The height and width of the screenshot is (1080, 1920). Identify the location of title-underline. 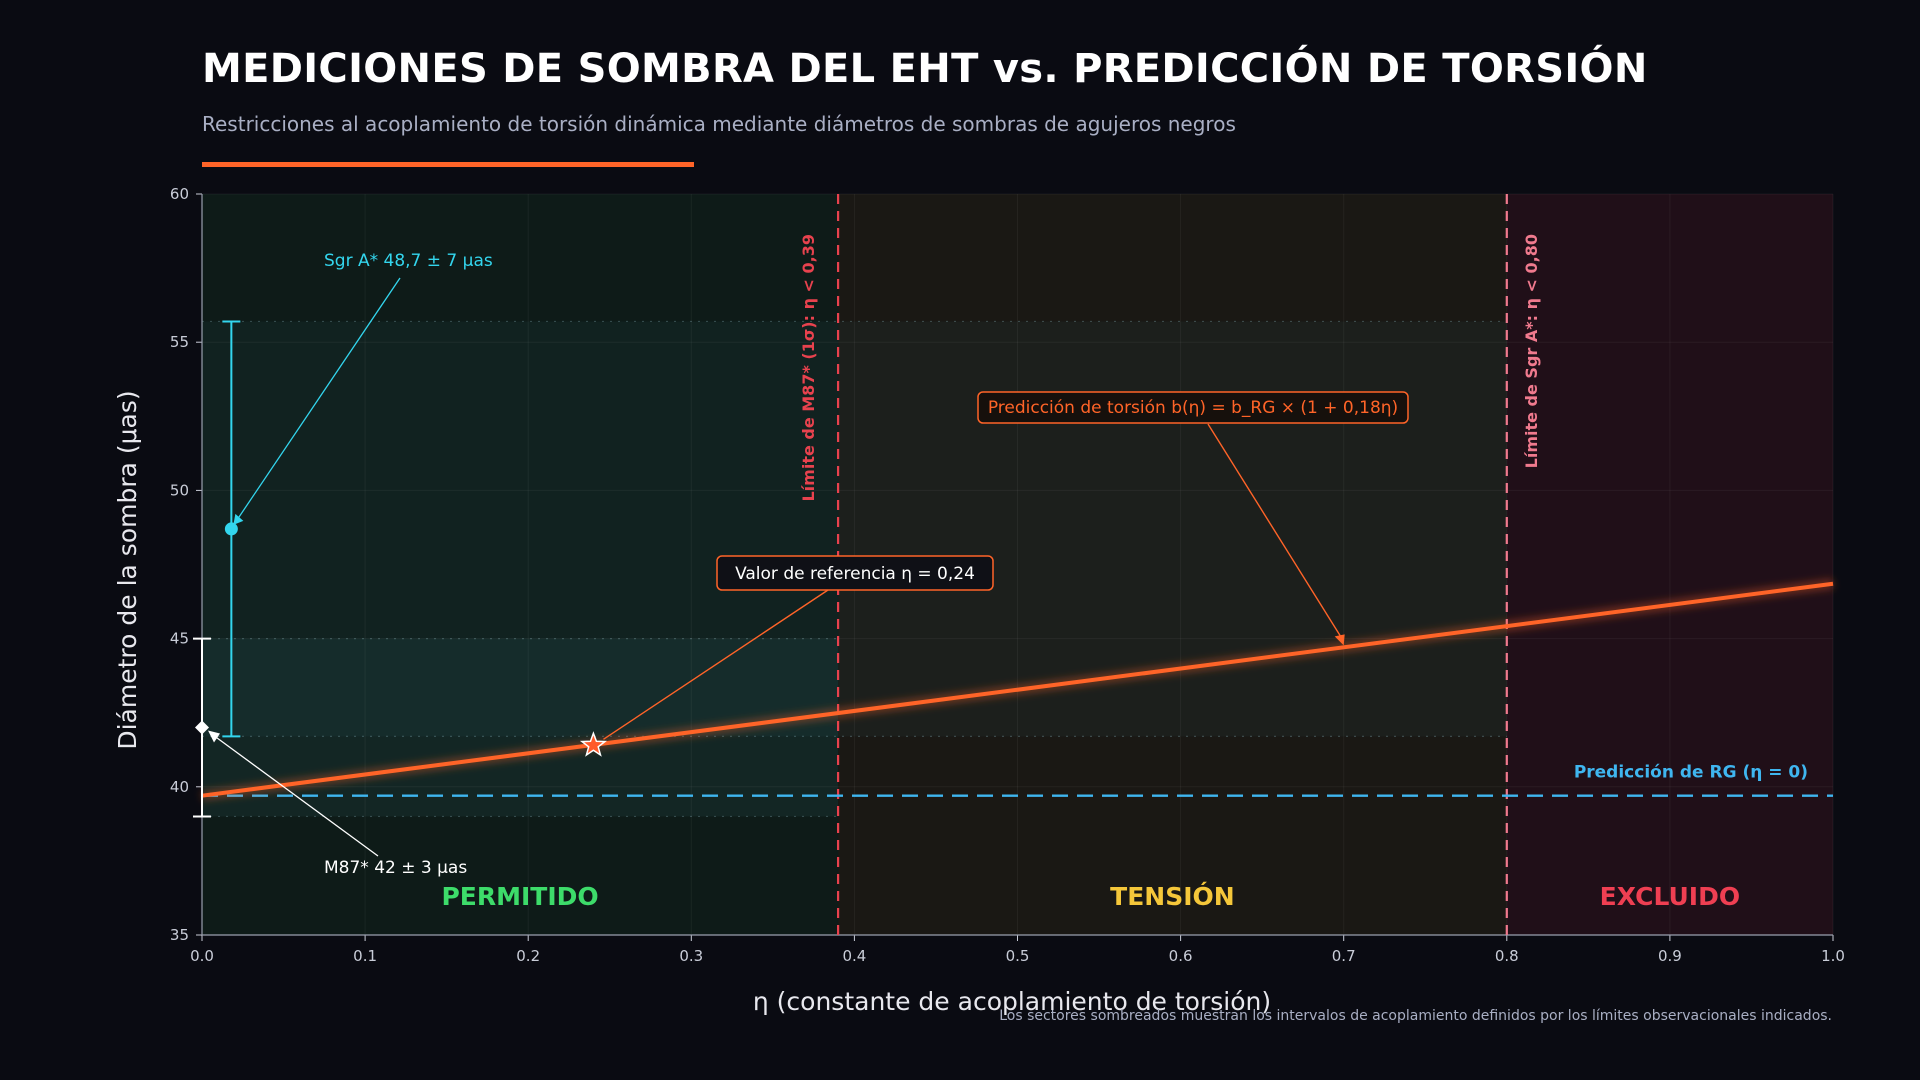
(448, 164).